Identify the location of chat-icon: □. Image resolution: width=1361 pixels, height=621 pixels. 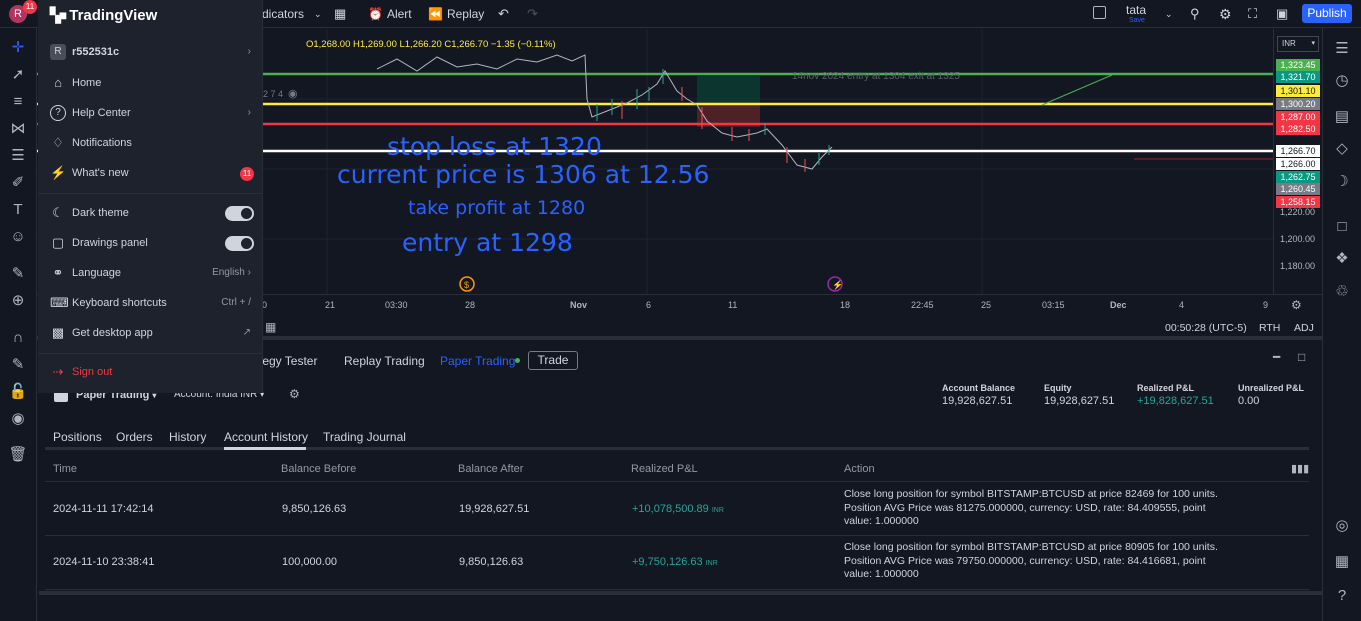
(1342, 226).